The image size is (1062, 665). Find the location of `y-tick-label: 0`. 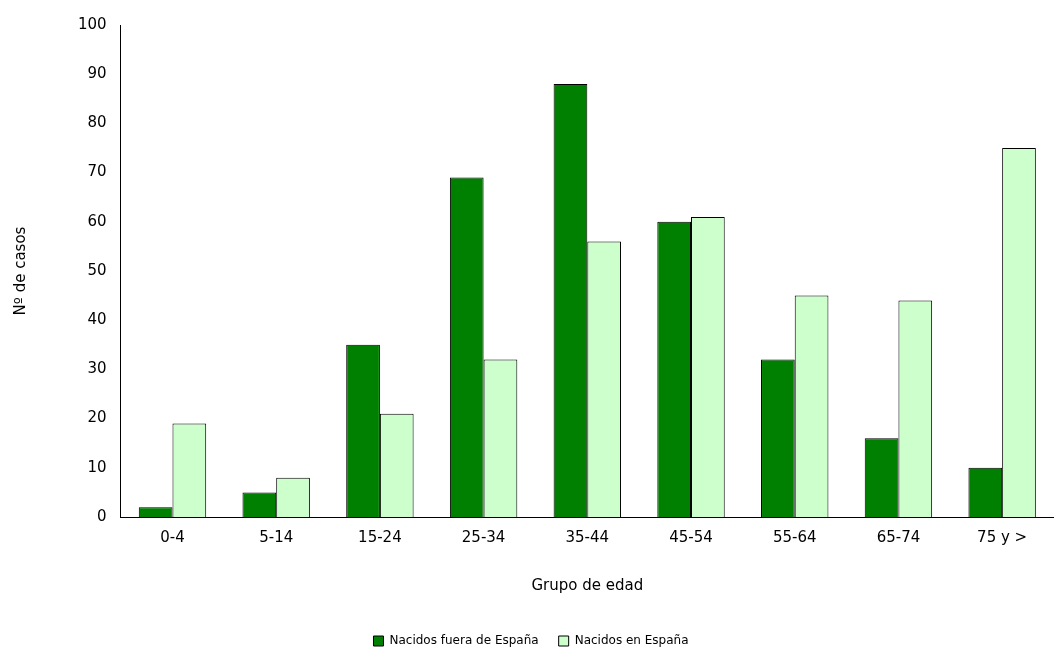

y-tick-label: 0 is located at coordinates (102, 515).